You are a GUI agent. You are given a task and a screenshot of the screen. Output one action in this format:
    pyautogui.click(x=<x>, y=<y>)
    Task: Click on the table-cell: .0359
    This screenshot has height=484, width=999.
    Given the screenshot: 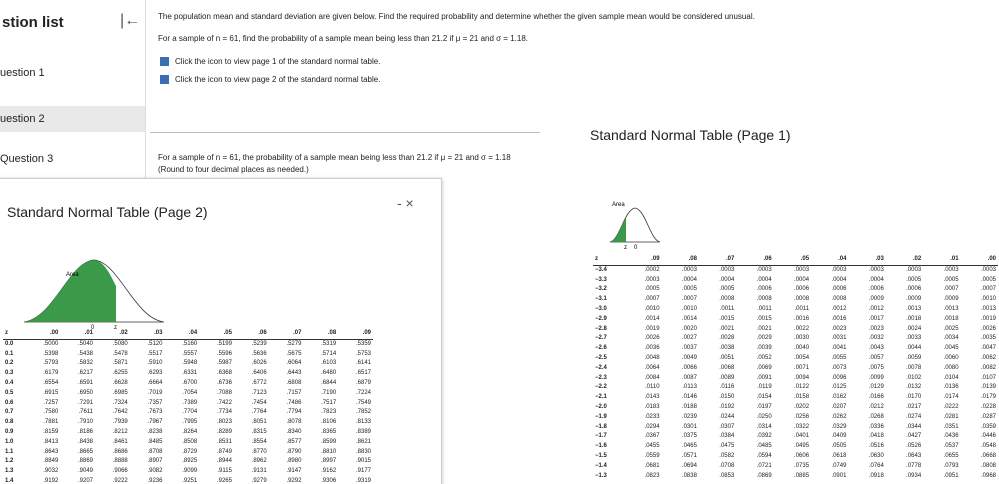 What is the action you would take?
    pyautogui.click(x=988, y=426)
    